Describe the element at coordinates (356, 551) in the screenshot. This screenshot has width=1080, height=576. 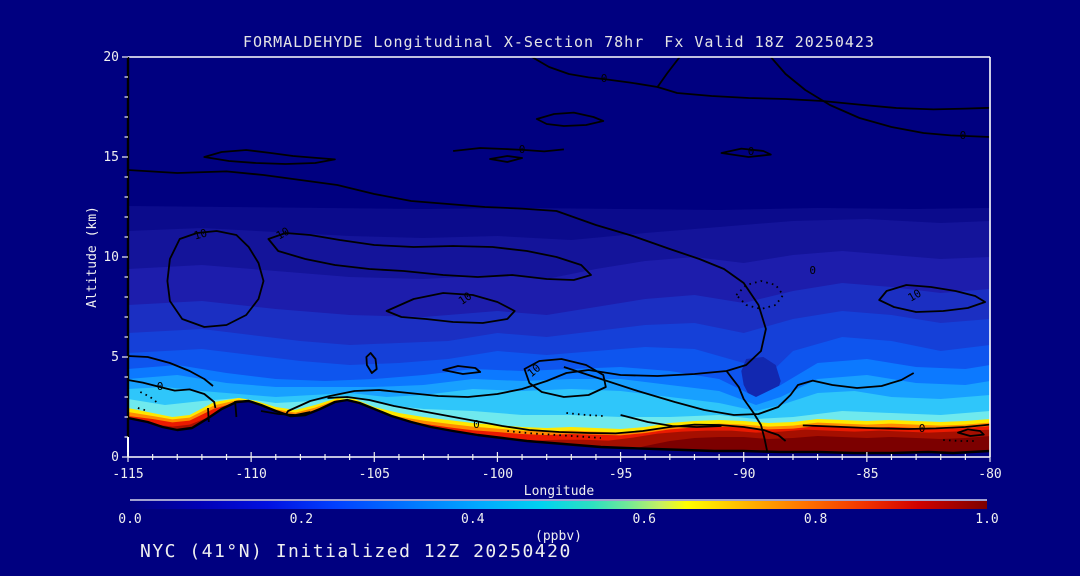
I see `init-annotation: NYC (41°N) Initialized 12Z 20250420` at that location.